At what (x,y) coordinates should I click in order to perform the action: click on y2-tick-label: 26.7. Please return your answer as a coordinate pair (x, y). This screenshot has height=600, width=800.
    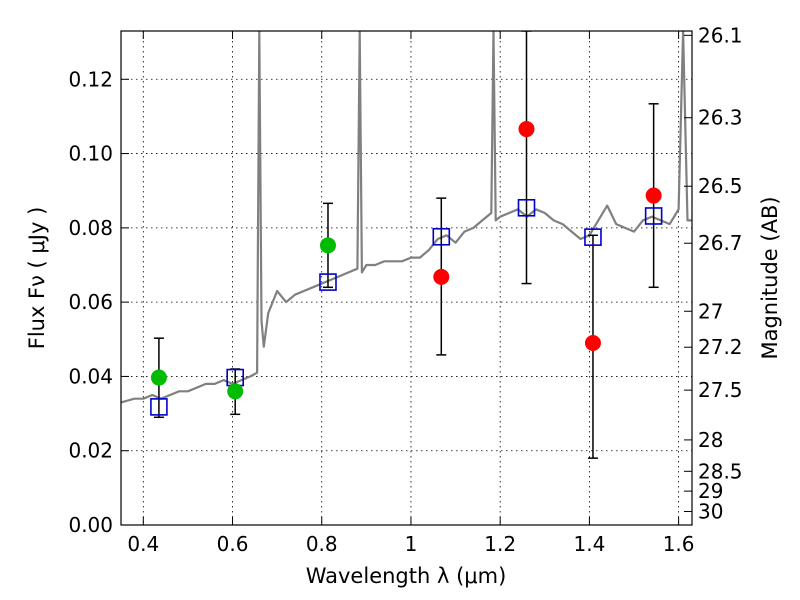
    Looking at the image, I should click on (720, 243).